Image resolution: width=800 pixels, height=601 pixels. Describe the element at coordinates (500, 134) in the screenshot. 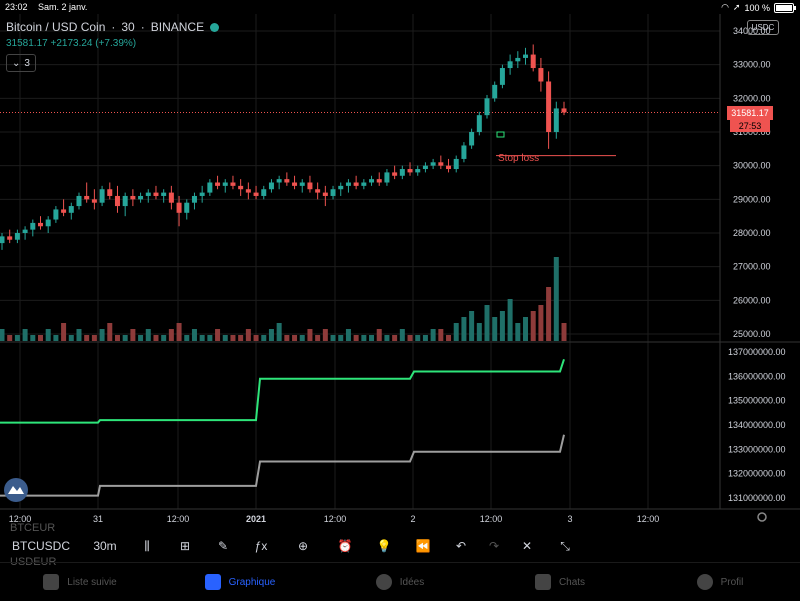

I see `order-marker` at that location.